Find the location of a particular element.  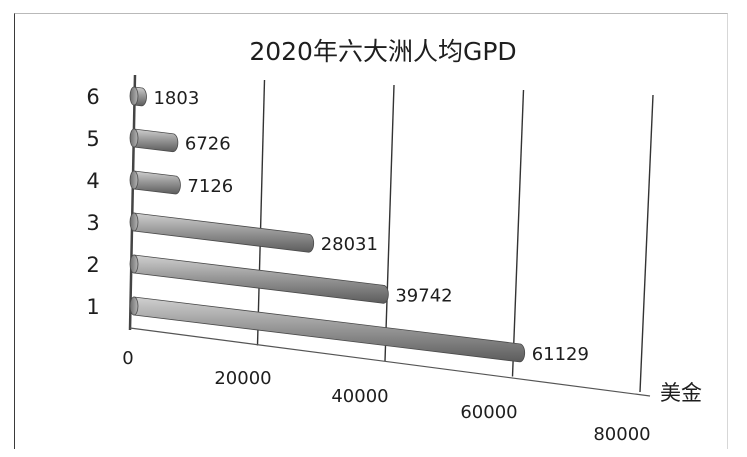

category-label-6: 6 is located at coordinates (92, 97).